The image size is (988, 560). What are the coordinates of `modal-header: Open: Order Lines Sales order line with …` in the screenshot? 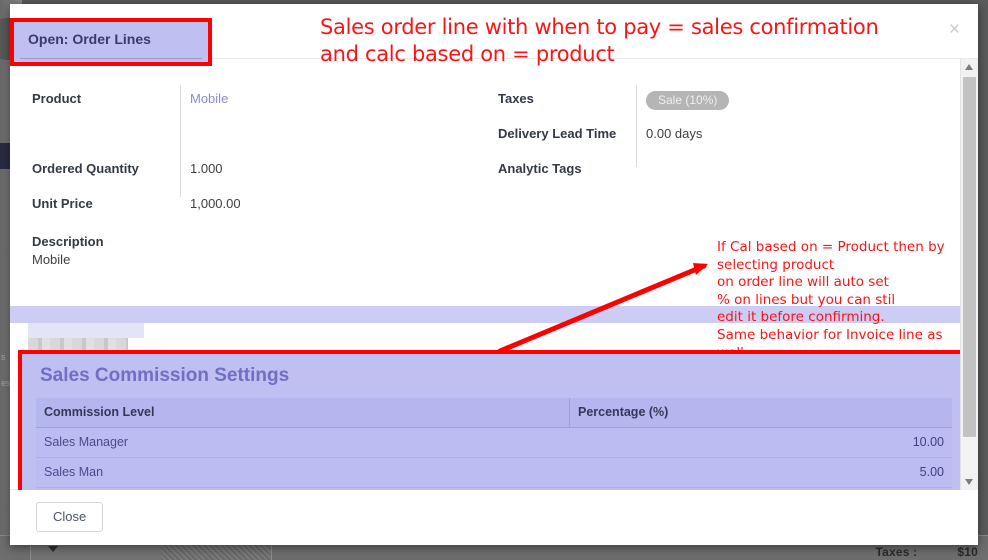 It's located at (494, 35).